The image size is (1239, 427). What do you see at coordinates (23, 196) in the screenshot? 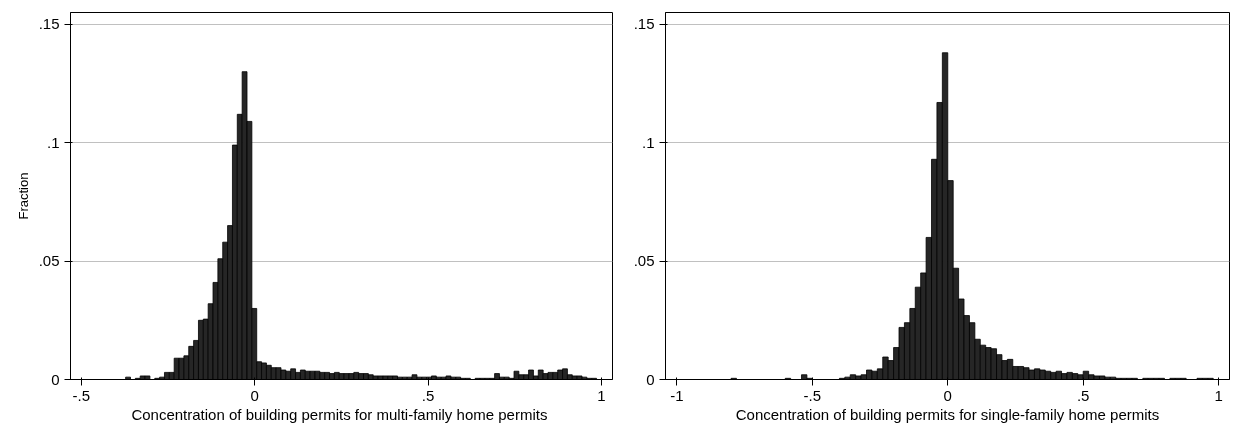
I see `y-axis-title: Fraction` at bounding box center [23, 196].